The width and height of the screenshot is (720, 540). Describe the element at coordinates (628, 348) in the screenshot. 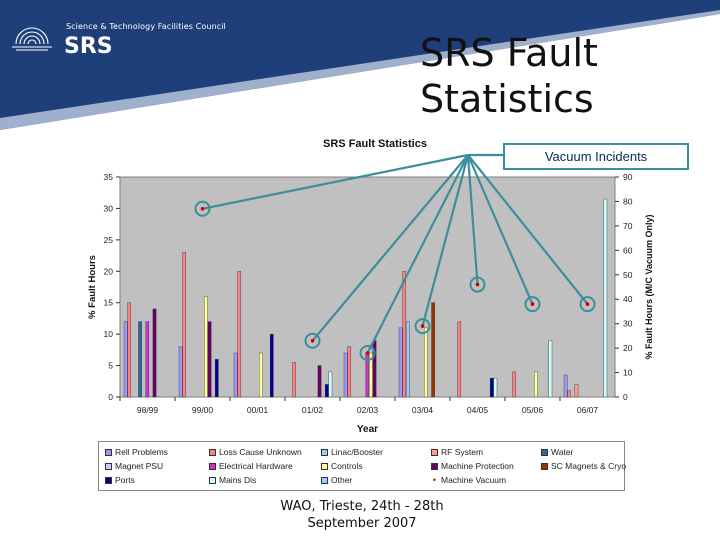

I see `y2-tick-label: 20` at that location.